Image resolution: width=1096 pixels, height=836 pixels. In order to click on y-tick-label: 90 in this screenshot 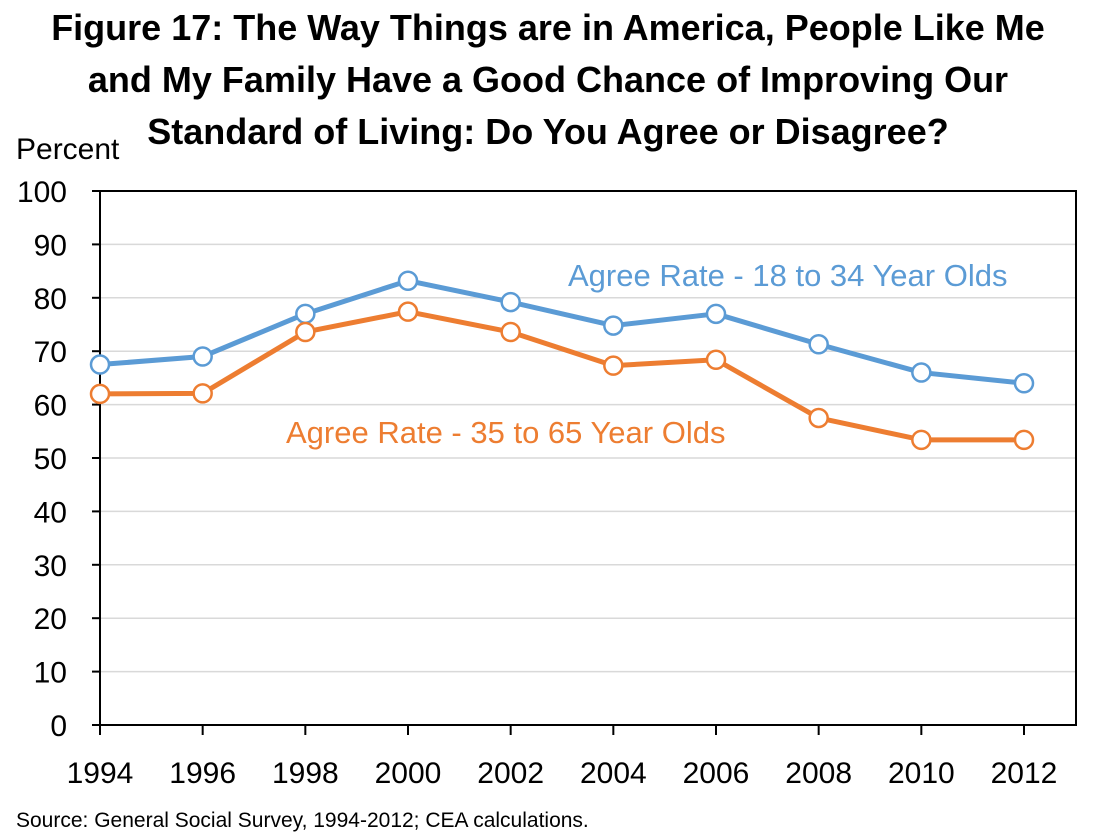, I will do `click(50, 245)`.